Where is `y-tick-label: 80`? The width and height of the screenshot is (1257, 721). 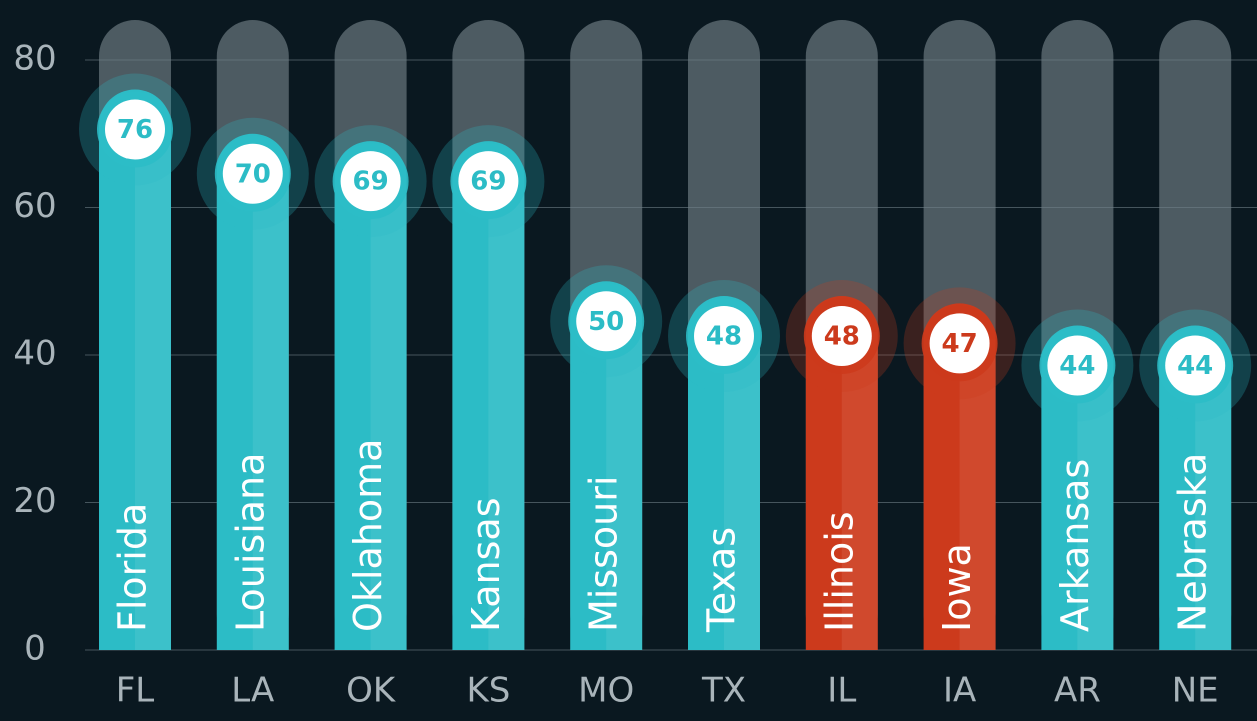
y-tick-label: 80 is located at coordinates (34, 59).